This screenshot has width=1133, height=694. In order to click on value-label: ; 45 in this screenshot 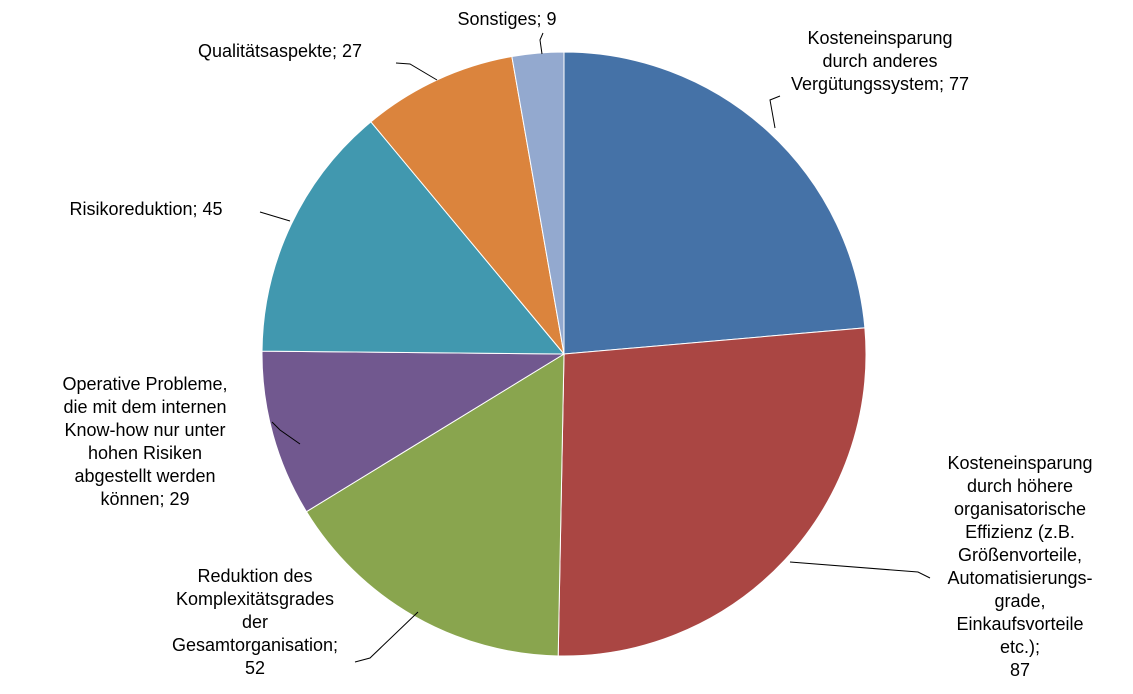, I will do `click(207, 209)`.